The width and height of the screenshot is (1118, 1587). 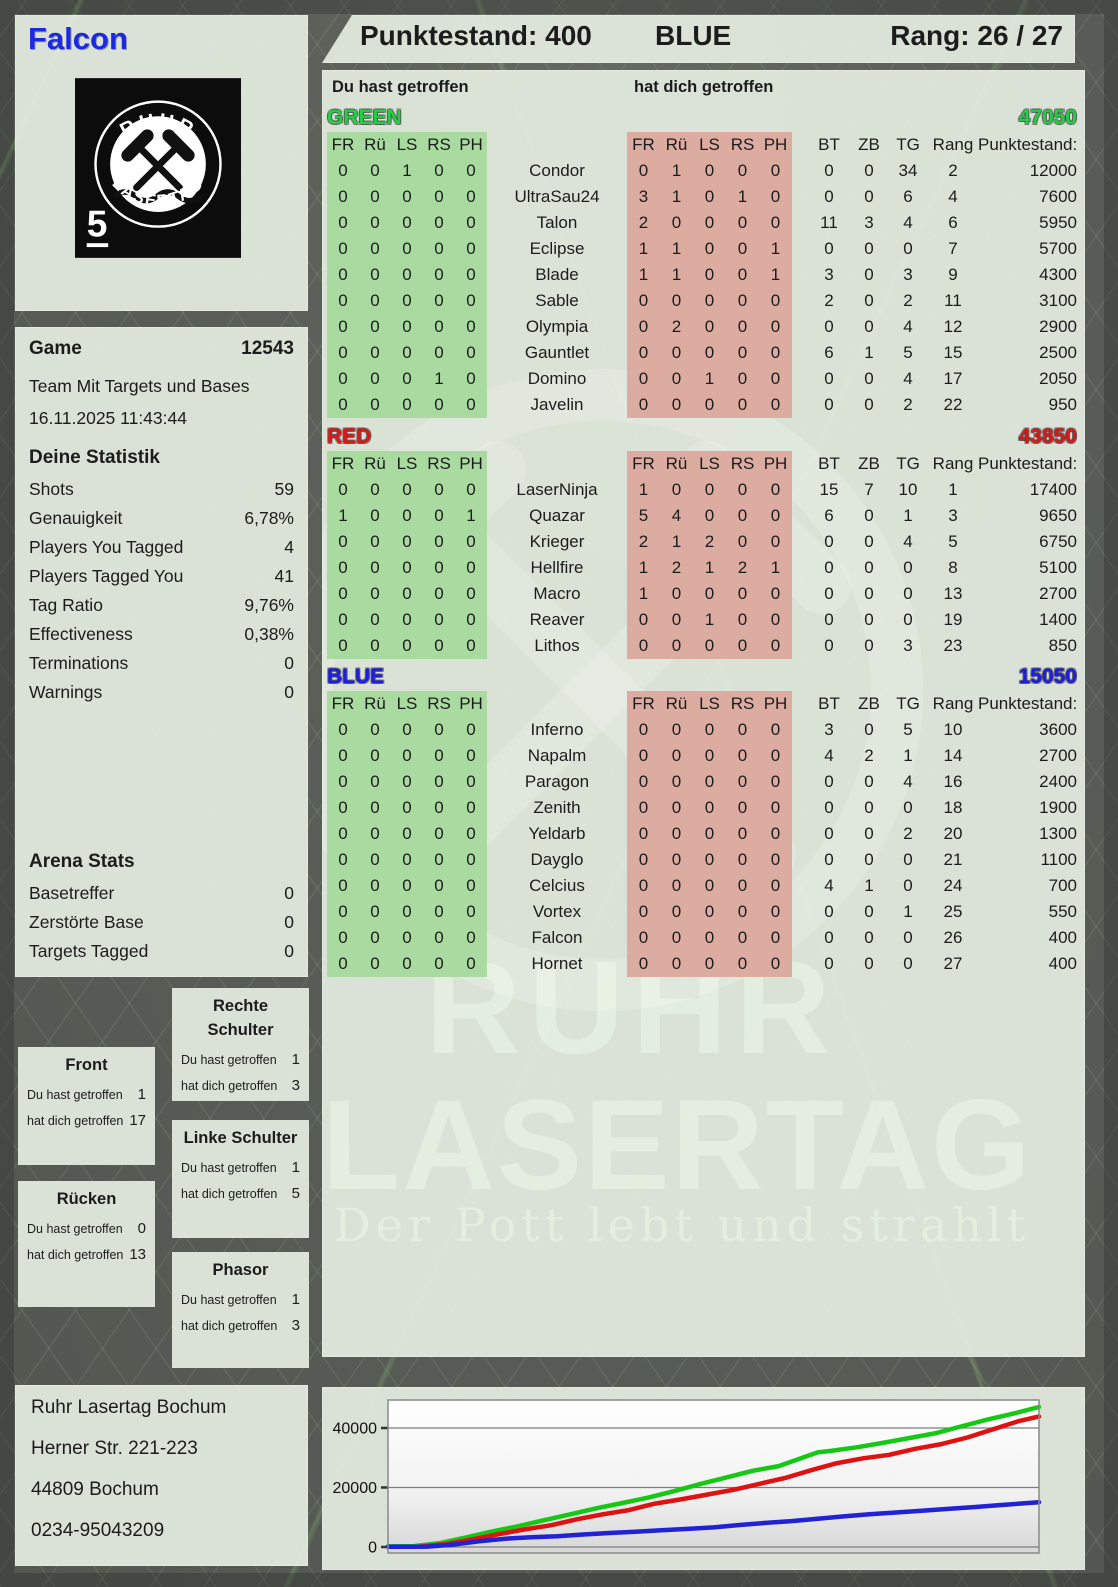 I want to click on score-header-bar: Punktestand: 400 BLUE Rang: 26 / 27, so click(x=698, y=39).